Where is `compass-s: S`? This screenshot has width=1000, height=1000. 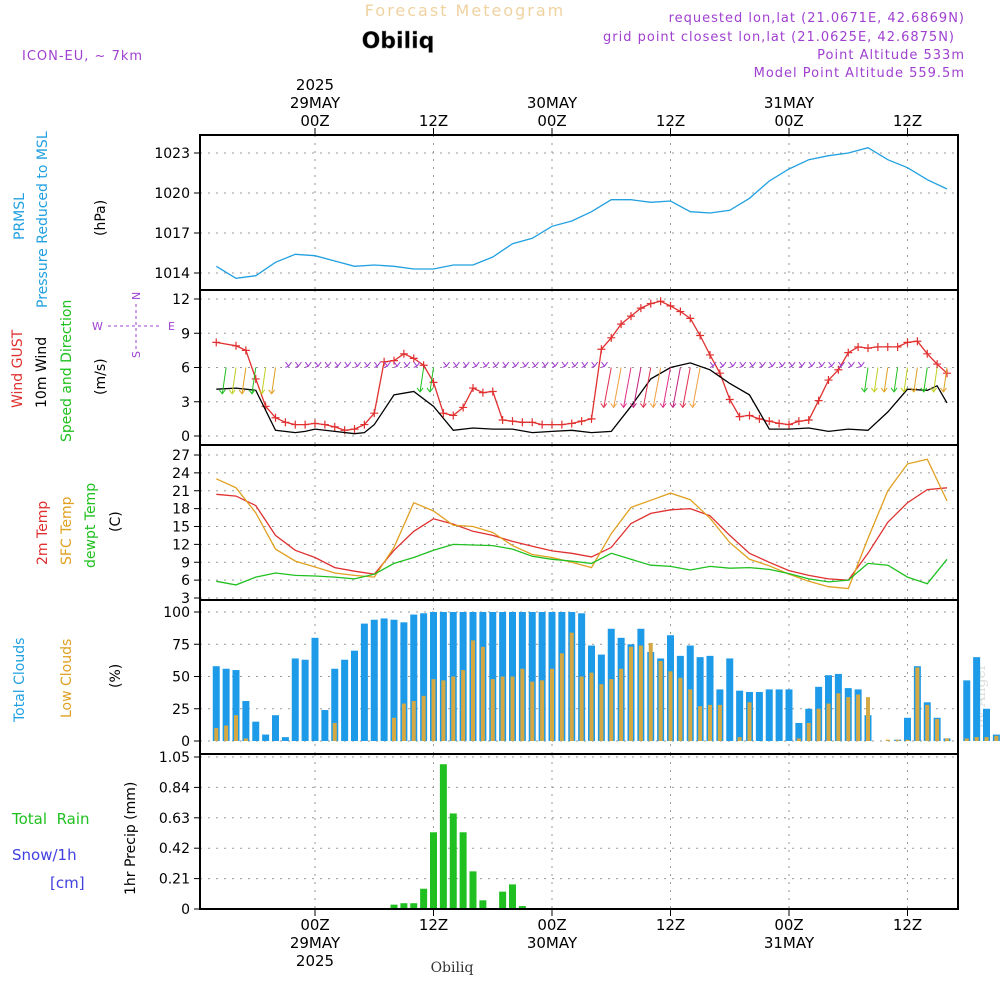
compass-s: S is located at coordinates (136, 354).